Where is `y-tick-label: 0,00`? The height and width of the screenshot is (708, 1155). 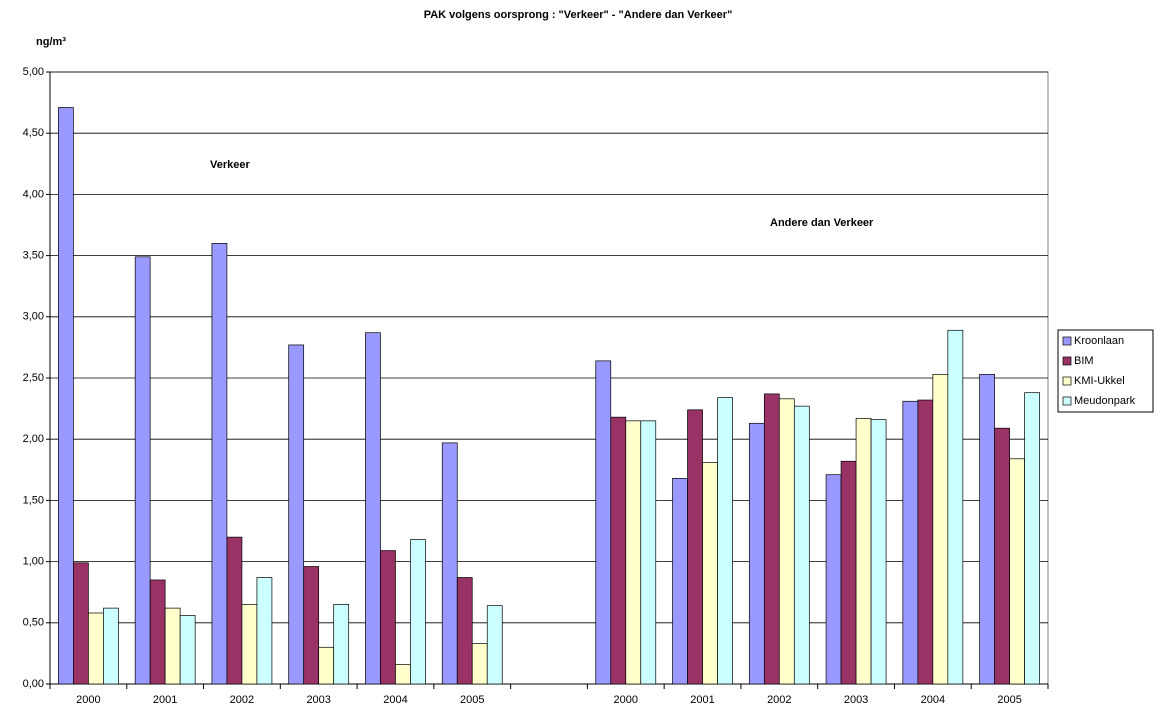 y-tick-label: 0,00 is located at coordinates (33, 684).